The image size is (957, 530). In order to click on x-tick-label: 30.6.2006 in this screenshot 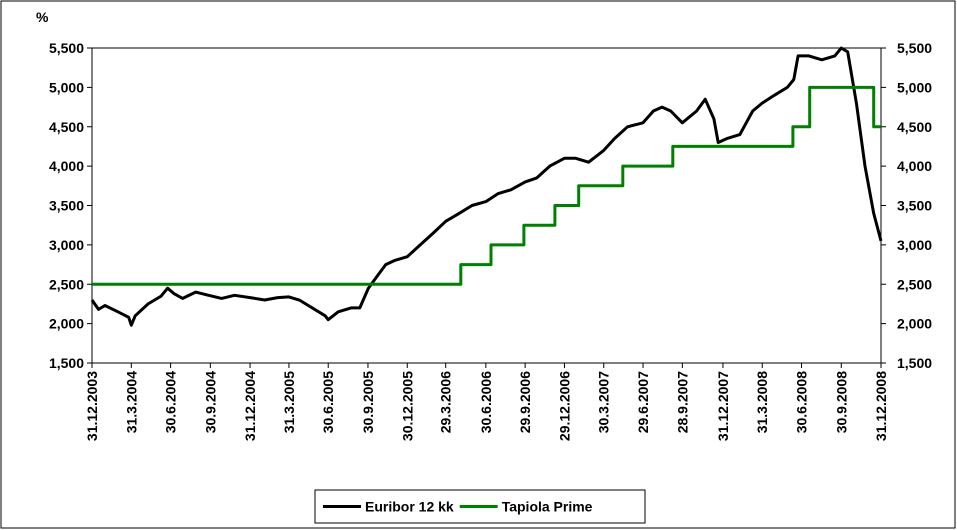, I will do `click(486, 402)`.